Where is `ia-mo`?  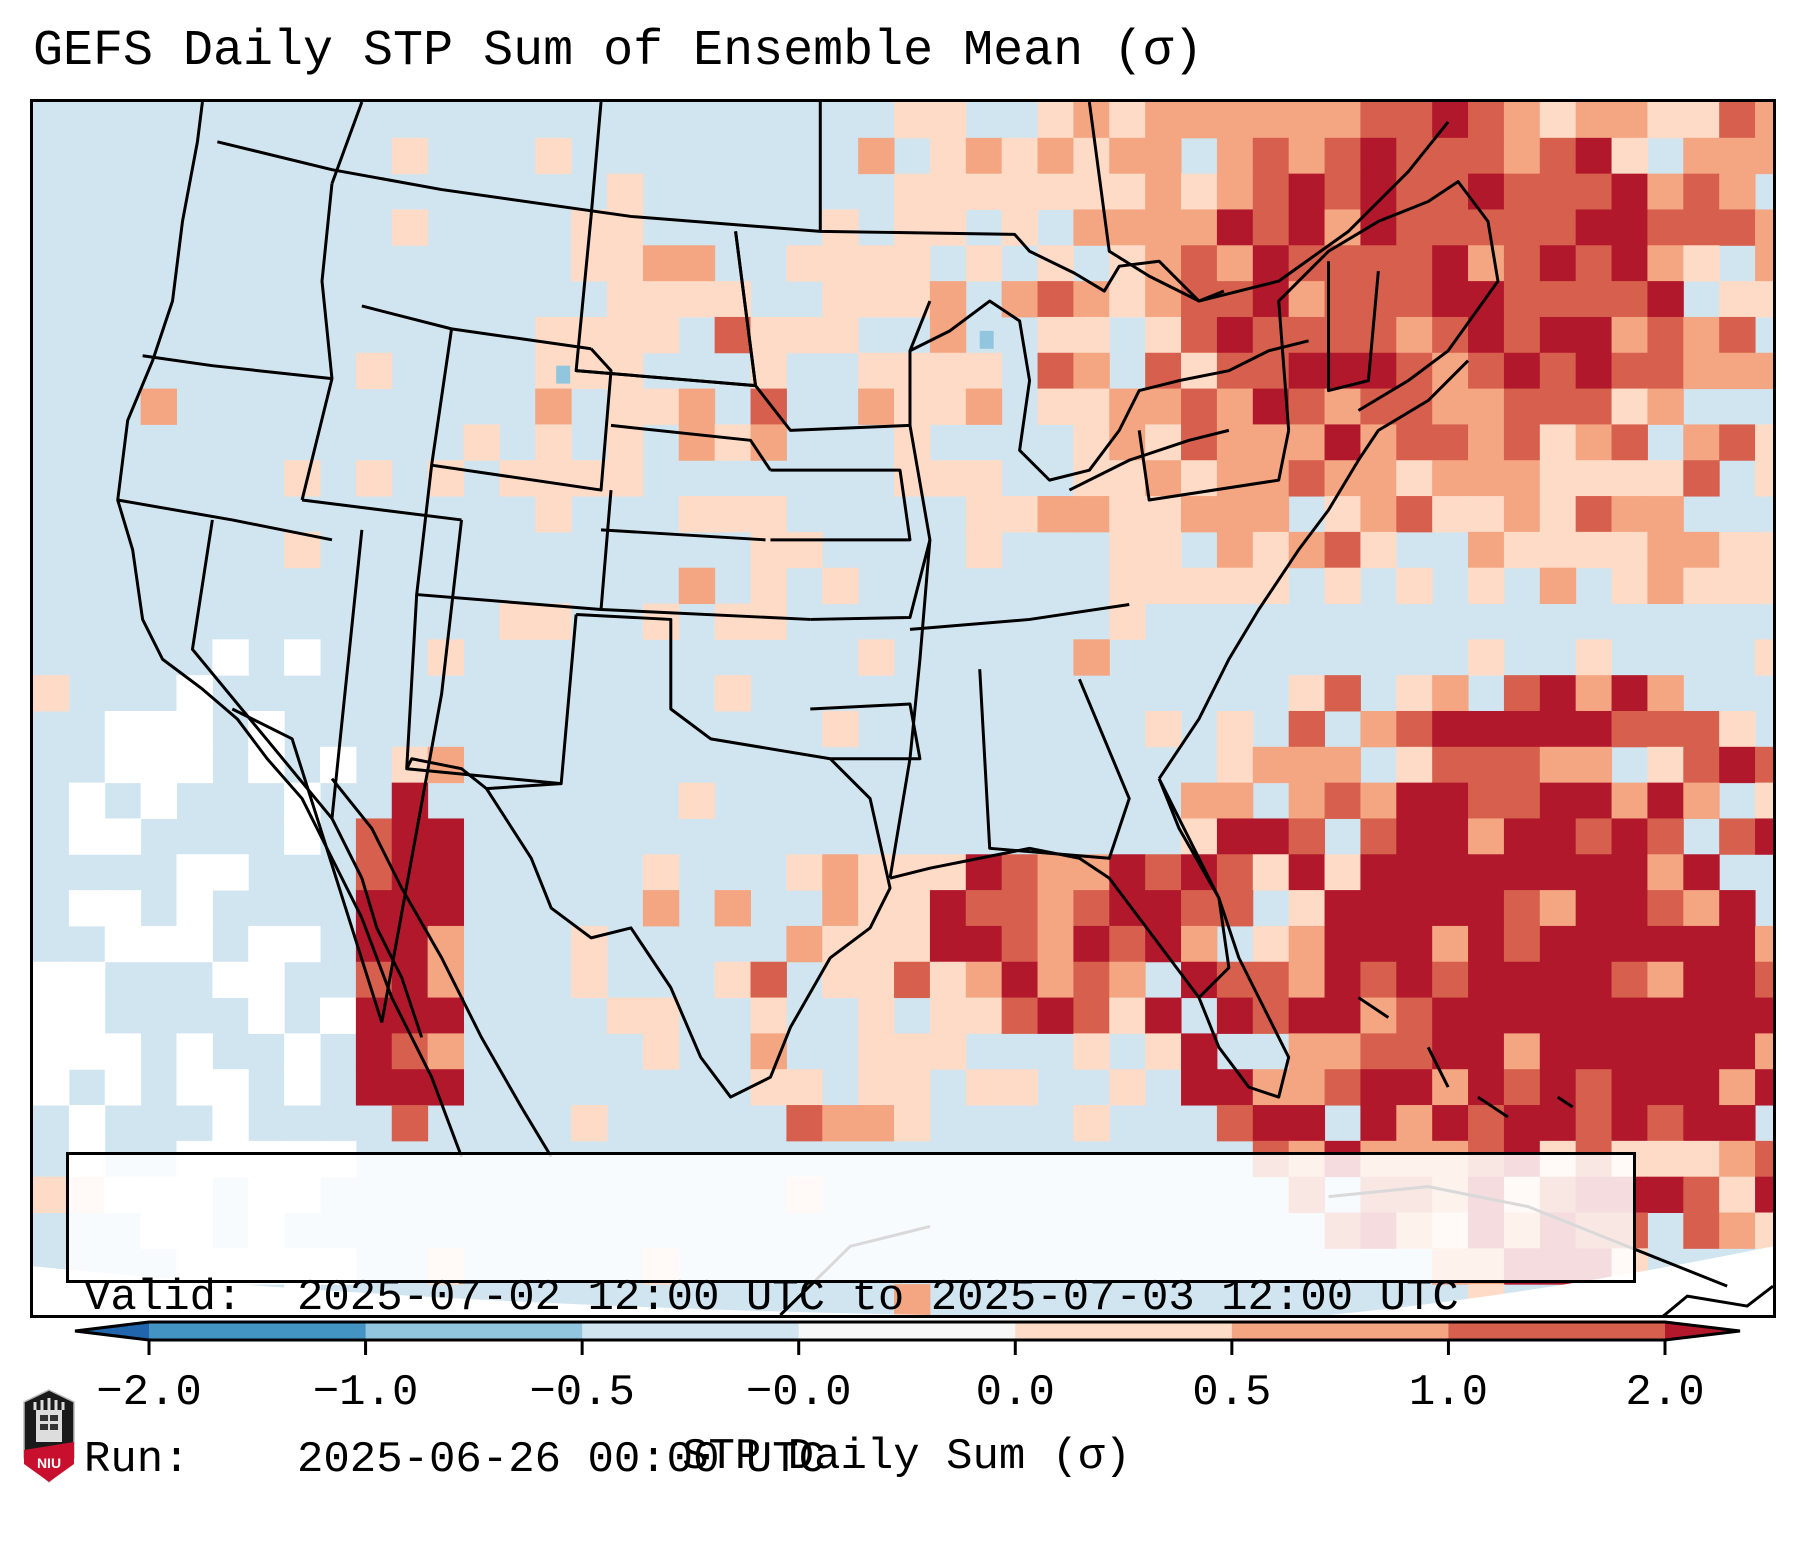 ia-mo is located at coordinates (841, 505).